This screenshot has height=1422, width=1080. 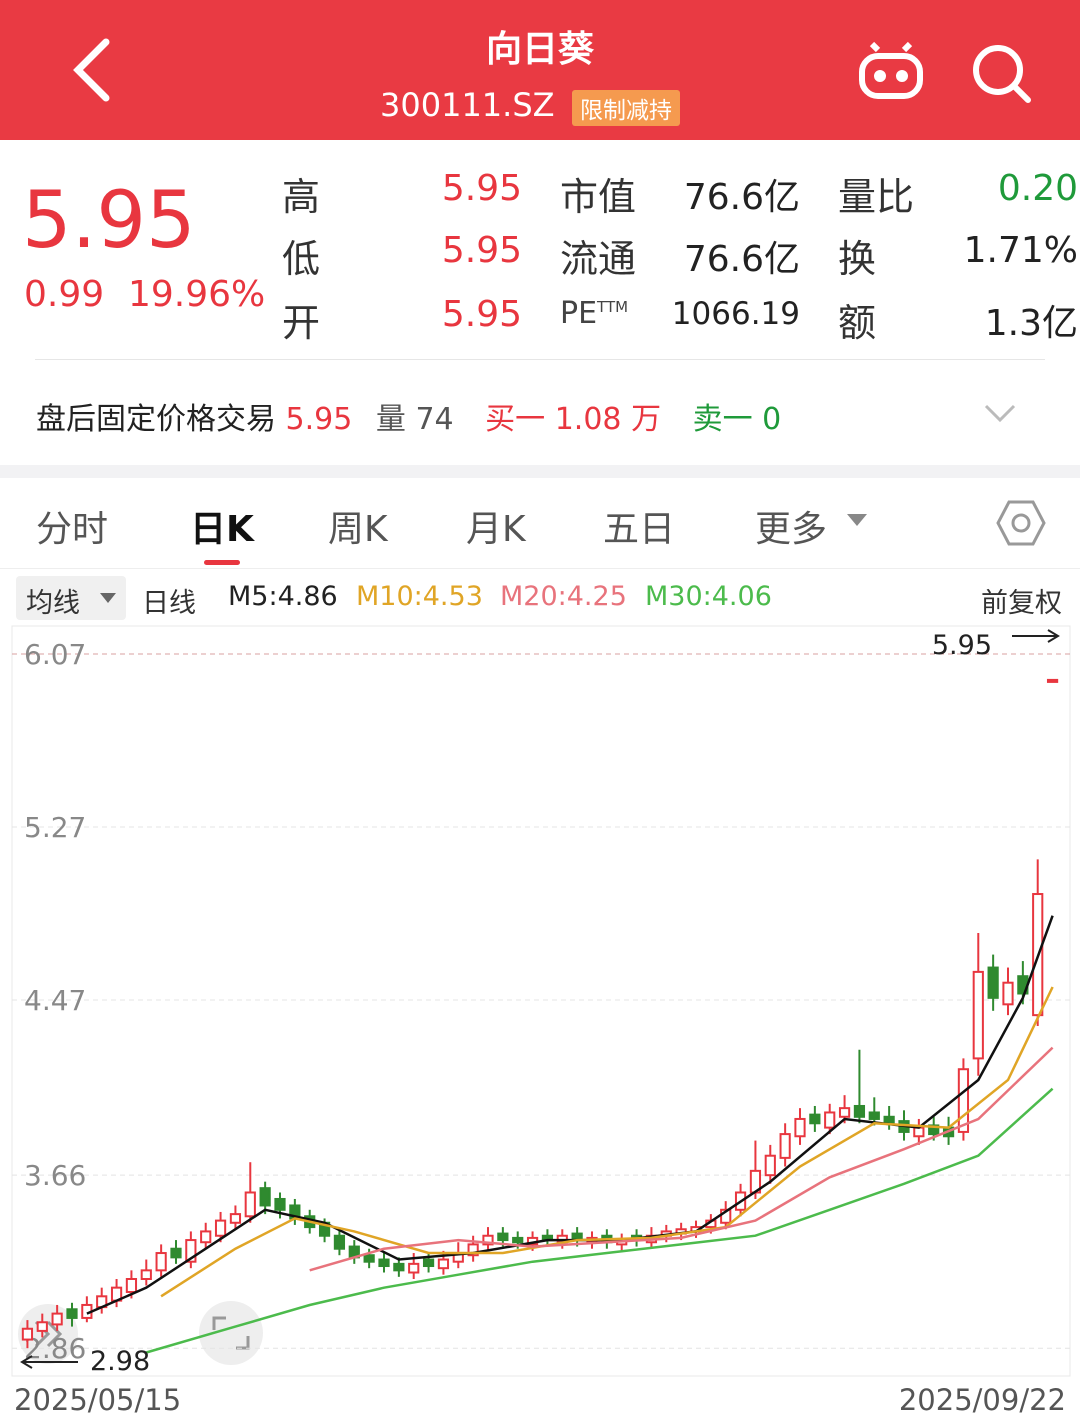 I want to click on assistant-button, so click(x=891, y=70).